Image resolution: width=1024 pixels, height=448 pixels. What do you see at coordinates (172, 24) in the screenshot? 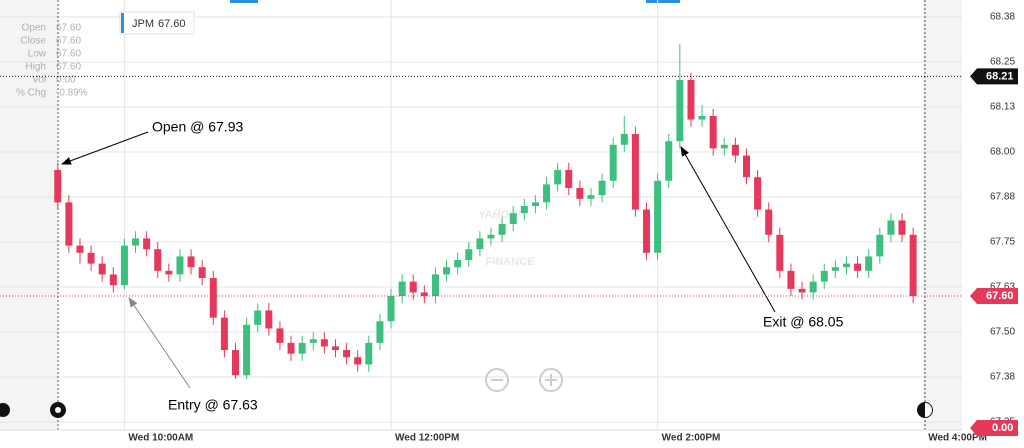
I see `legend-value: 67.60` at bounding box center [172, 24].